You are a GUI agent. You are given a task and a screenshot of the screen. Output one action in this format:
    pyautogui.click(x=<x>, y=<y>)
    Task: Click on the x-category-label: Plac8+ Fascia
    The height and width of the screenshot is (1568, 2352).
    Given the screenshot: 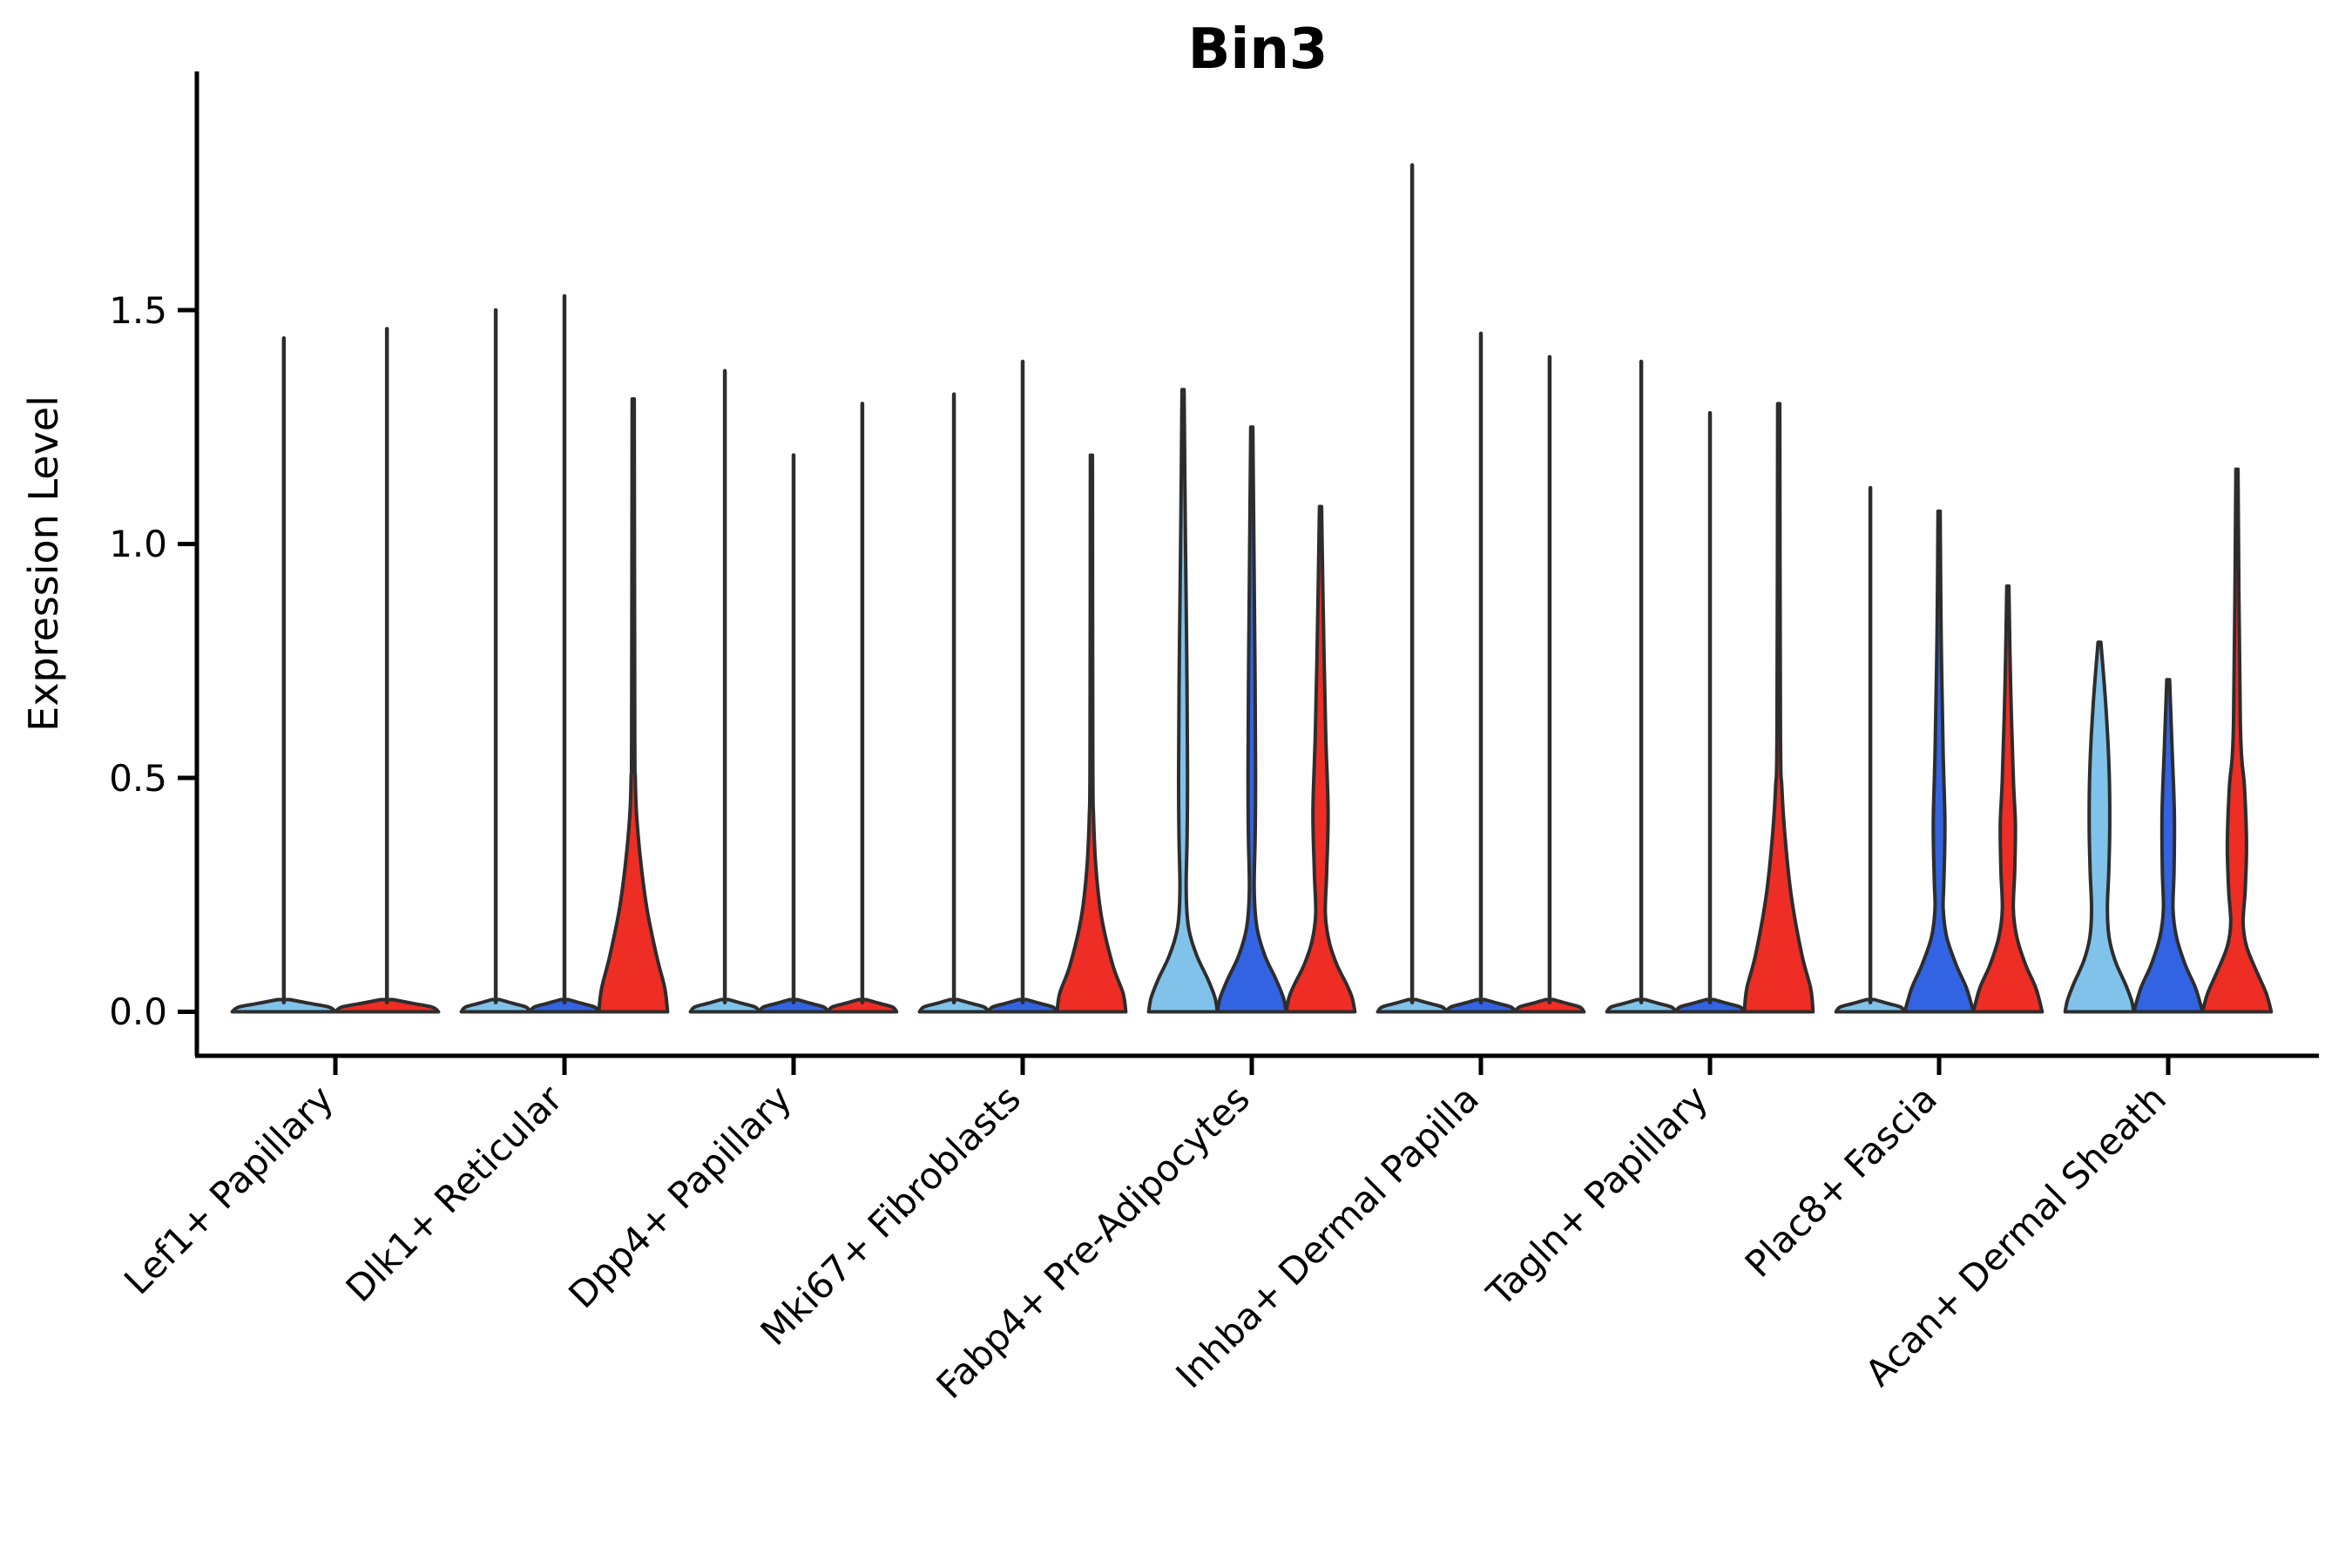 What is the action you would take?
    pyautogui.click(x=1841, y=1181)
    